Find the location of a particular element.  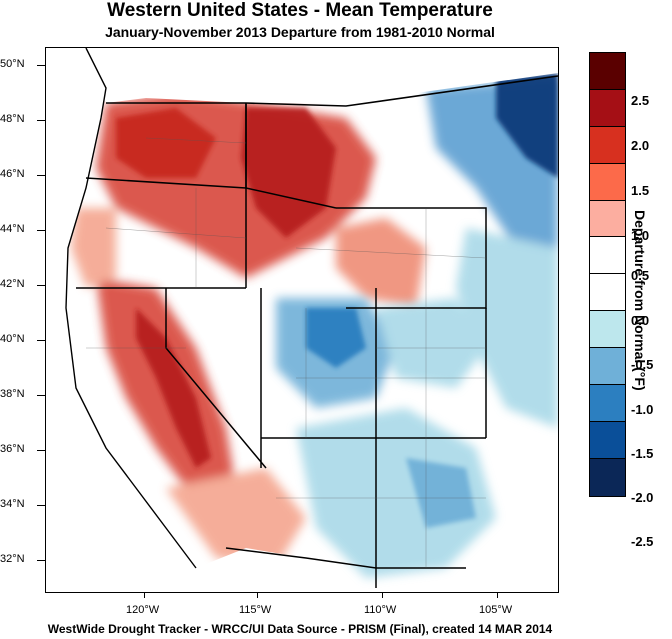

colorbar-tick-label: 2.5 is located at coordinates (640, 100).